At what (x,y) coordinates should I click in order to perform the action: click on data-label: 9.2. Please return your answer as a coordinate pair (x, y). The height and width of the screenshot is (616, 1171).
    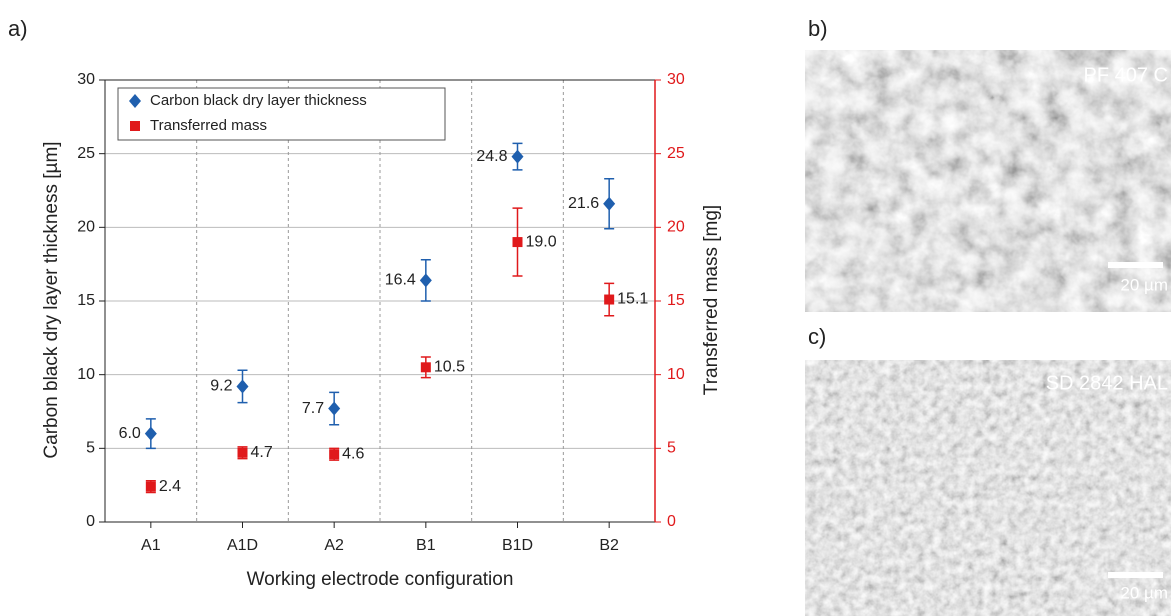
    Looking at the image, I should click on (221, 386).